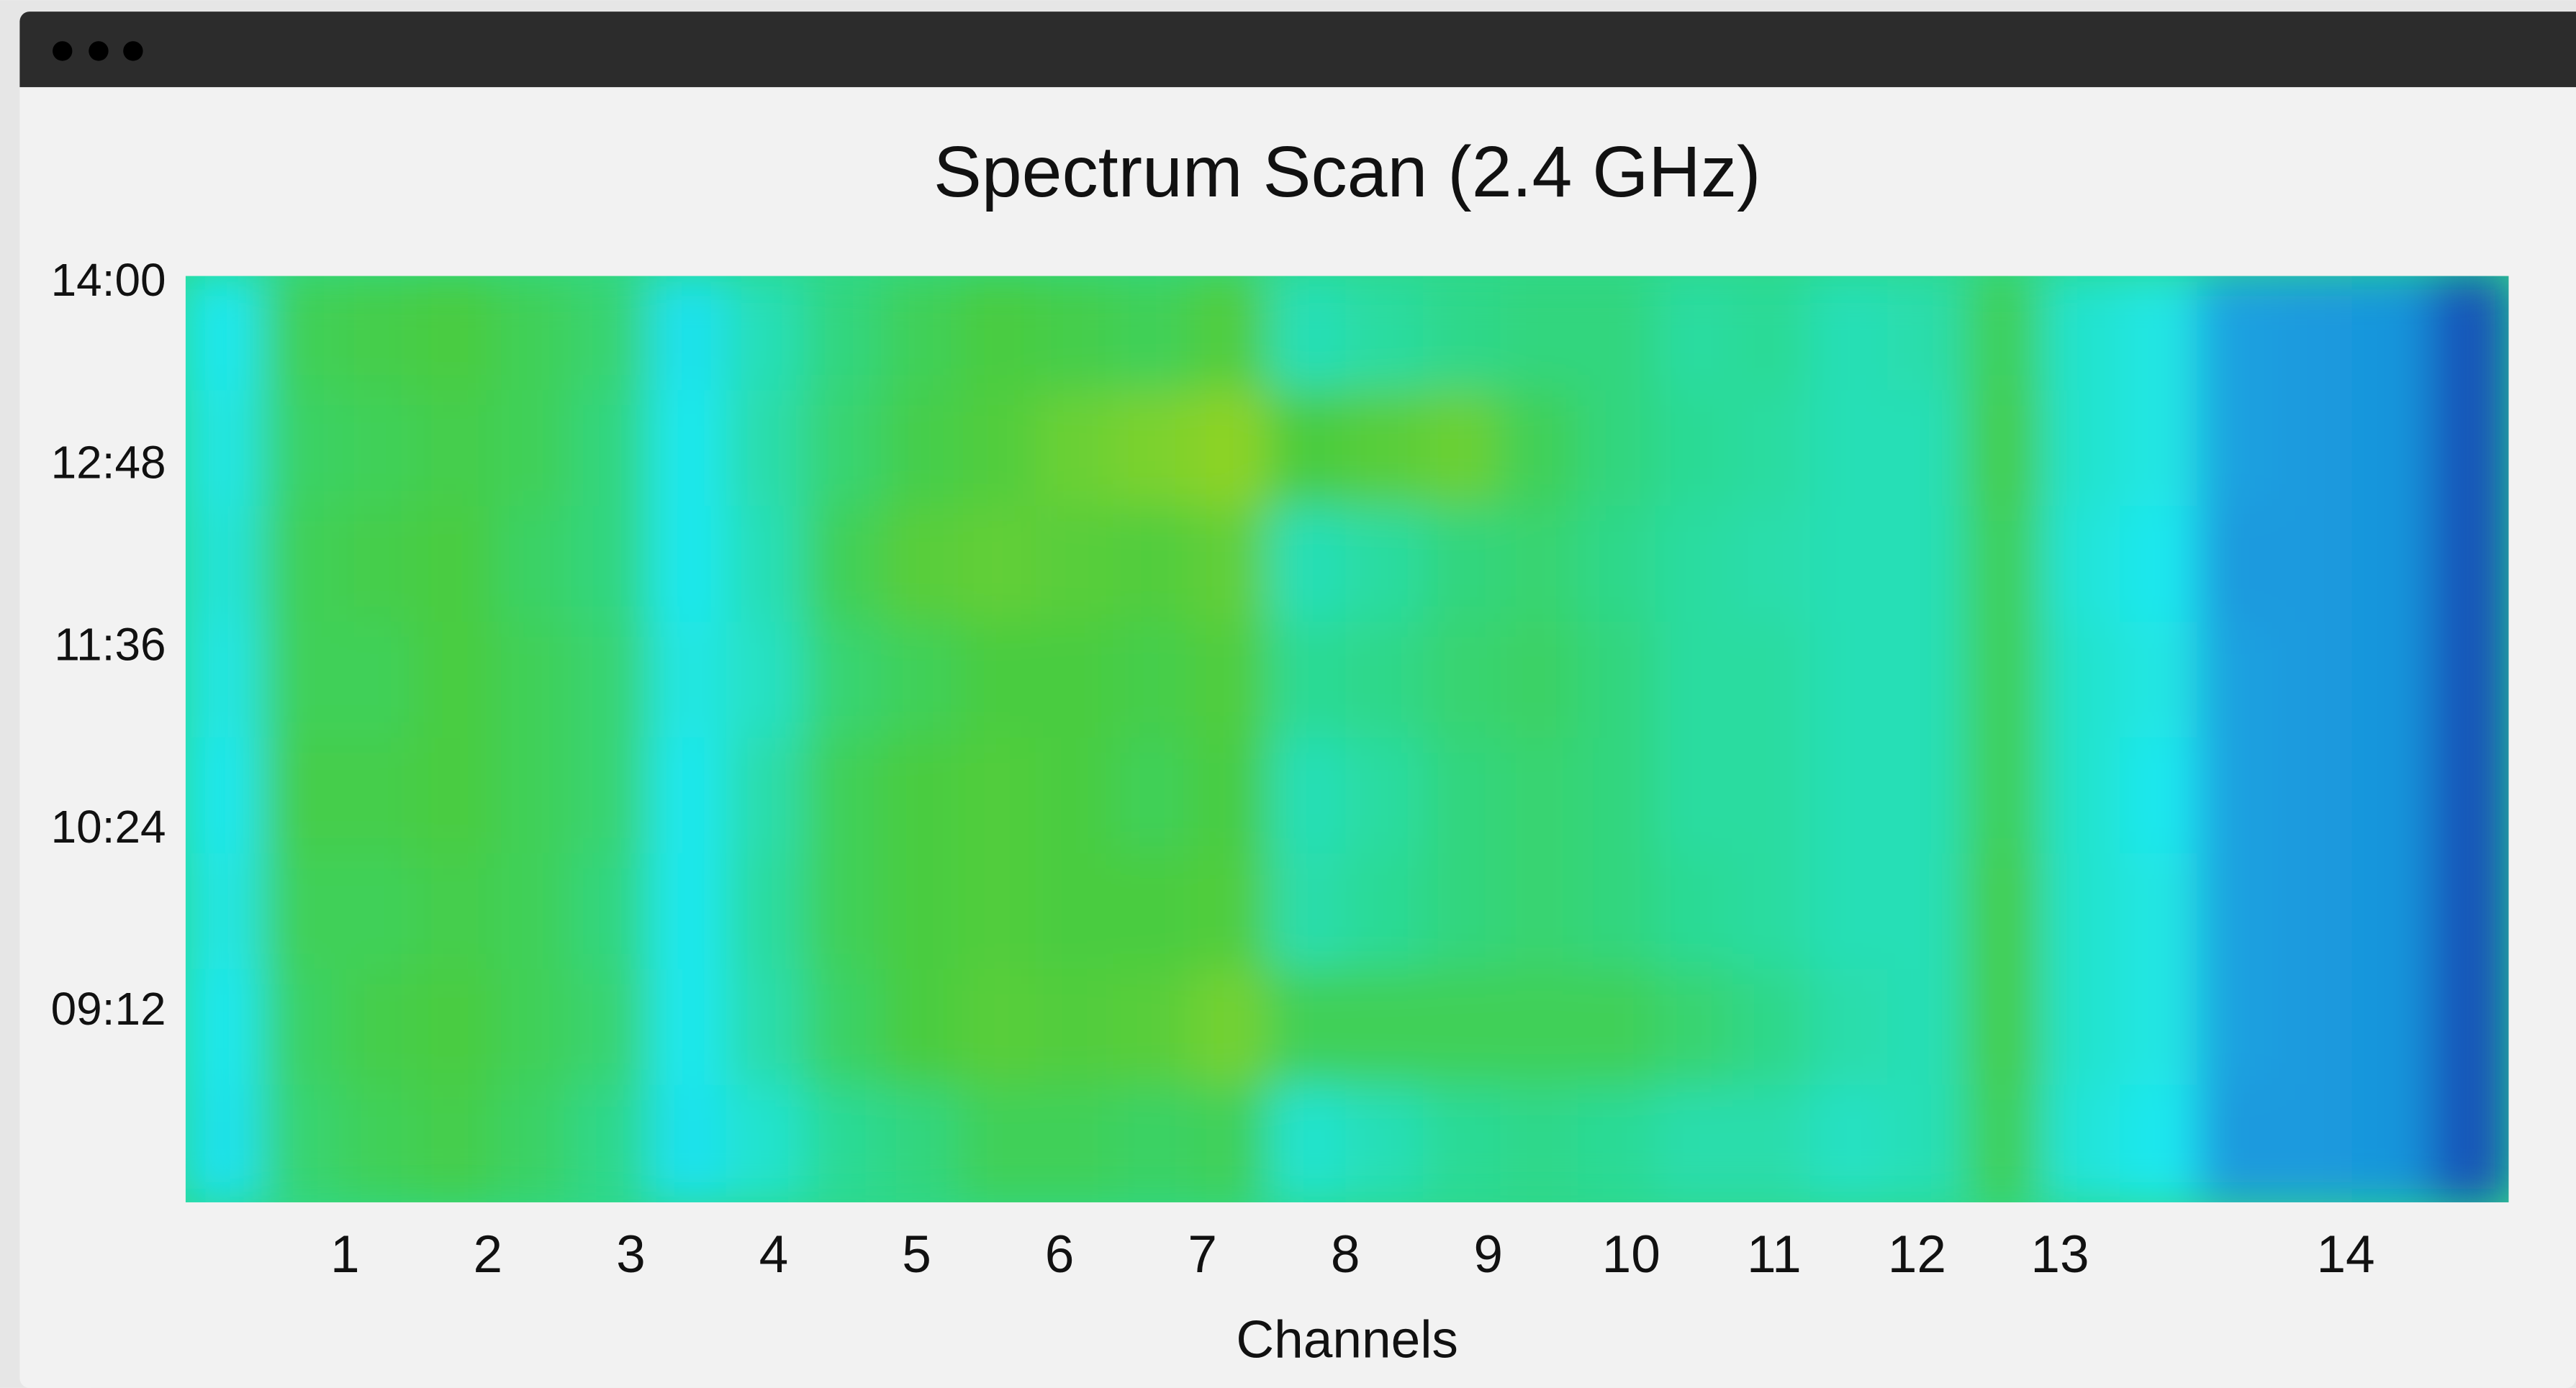 This screenshot has width=2576, height=1388. I want to click on y-tick-label: 09:12, so click(109, 1009).